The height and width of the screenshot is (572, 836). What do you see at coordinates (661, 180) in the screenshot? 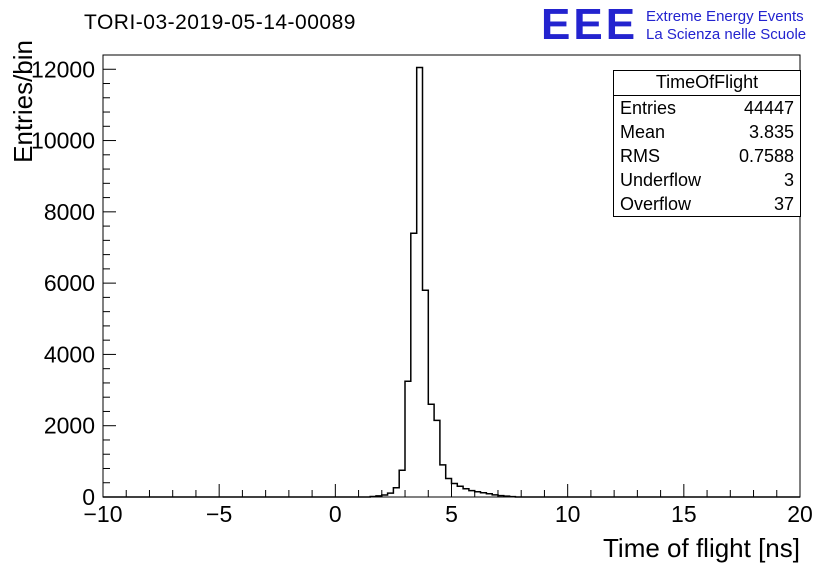
I see `stat-label: Underflow` at bounding box center [661, 180].